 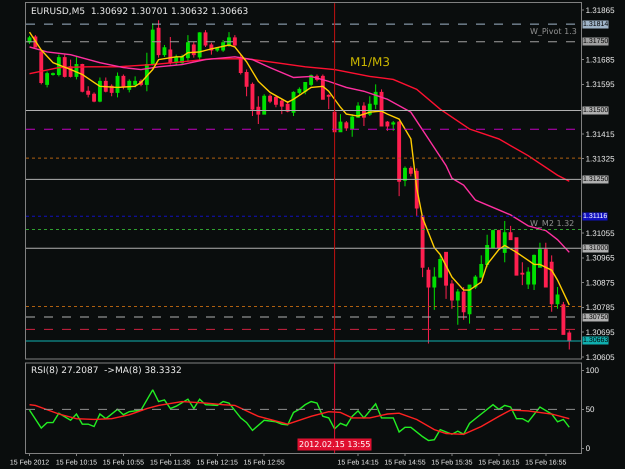 I want to click on y-tick-label: 1.30875, so click(x=601, y=283).